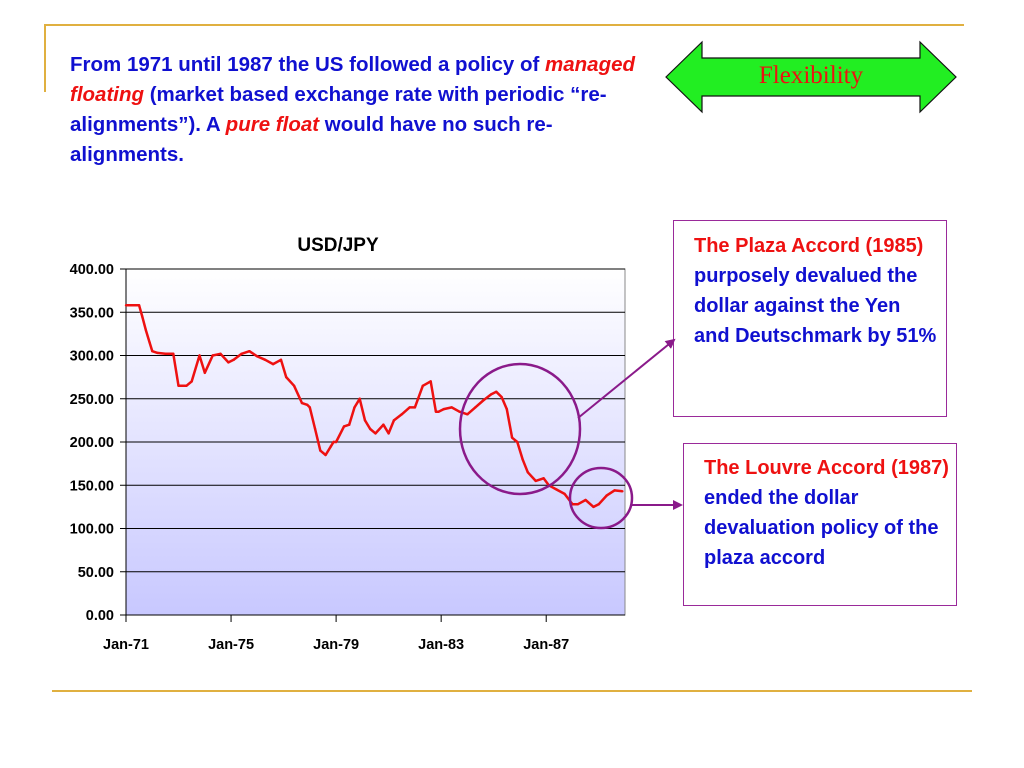  I want to click on usd-jpy-series-line, so click(374, 406).